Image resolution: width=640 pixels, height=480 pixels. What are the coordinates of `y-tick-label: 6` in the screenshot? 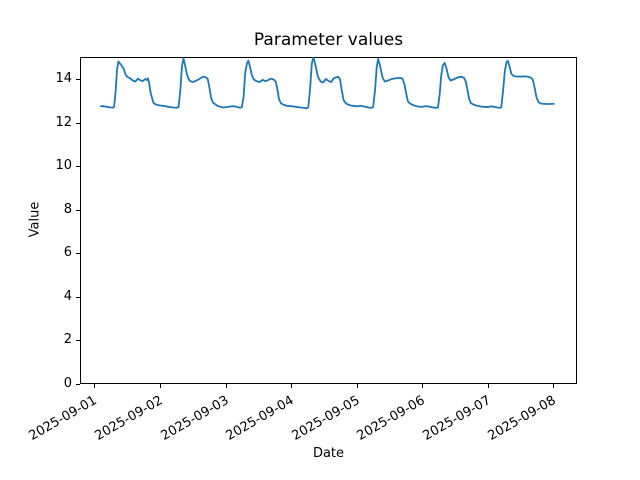 It's located at (67, 252).